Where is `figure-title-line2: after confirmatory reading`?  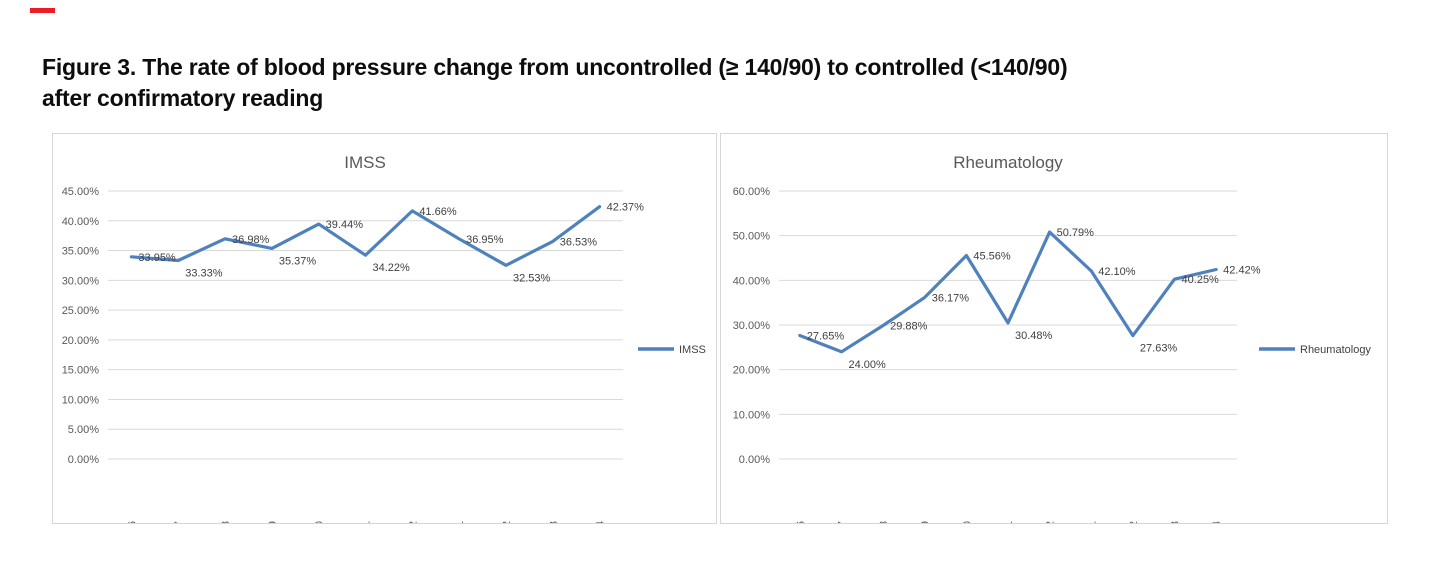
figure-title-line2: after confirmatory reading is located at coordinates (183, 98).